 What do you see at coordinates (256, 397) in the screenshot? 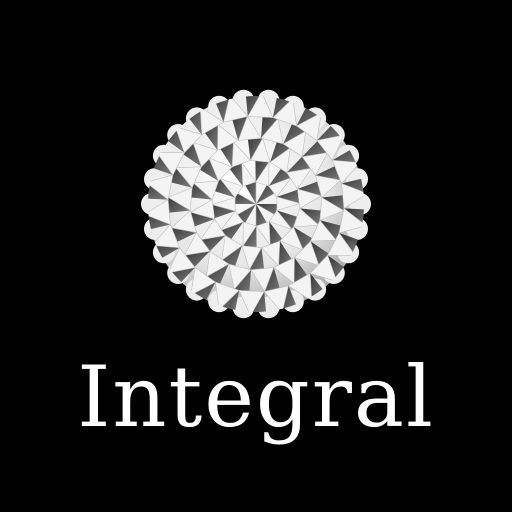
I see `brand-wordmark: Integral` at bounding box center [256, 397].